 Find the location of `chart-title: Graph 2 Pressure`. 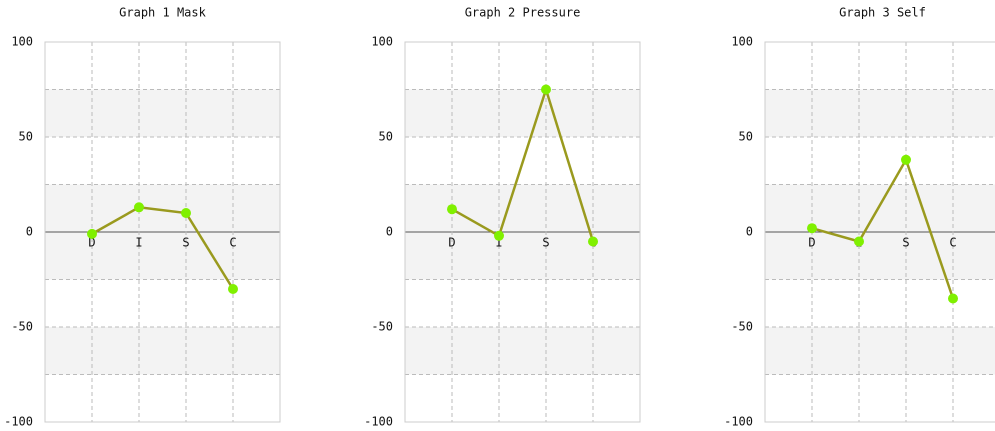

chart-title: Graph 2 Pressure is located at coordinates (523, 13).